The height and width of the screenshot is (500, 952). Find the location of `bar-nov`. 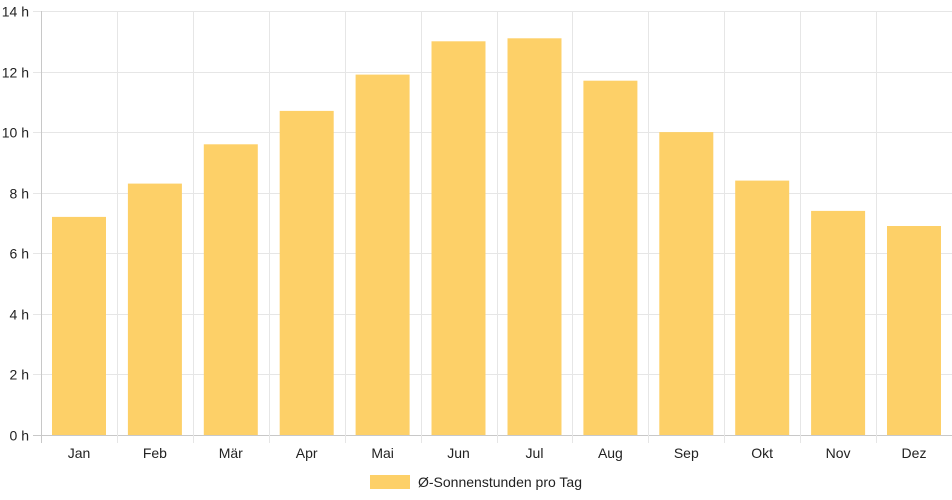

bar-nov is located at coordinates (838, 322).